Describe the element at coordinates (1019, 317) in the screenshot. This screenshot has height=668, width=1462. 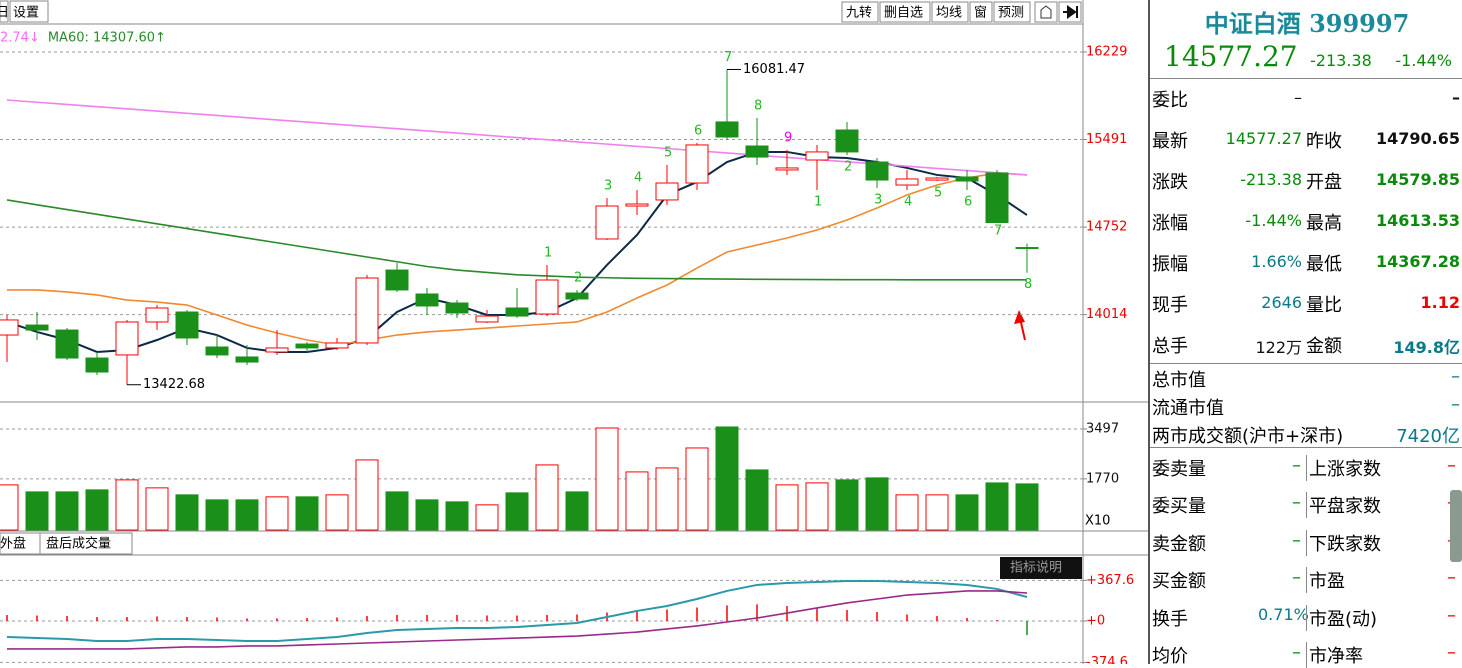
I see `annotation-arrowhead` at that location.